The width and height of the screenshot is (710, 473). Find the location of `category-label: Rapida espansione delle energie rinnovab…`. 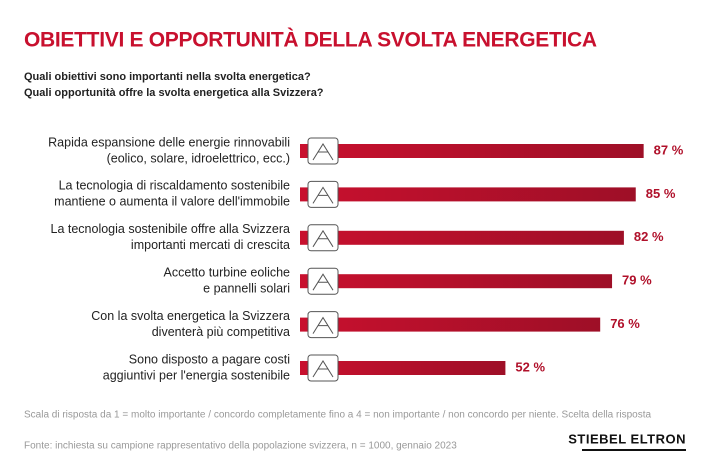

category-label: Rapida espansione delle energie rinnovab… is located at coordinates (169, 142).